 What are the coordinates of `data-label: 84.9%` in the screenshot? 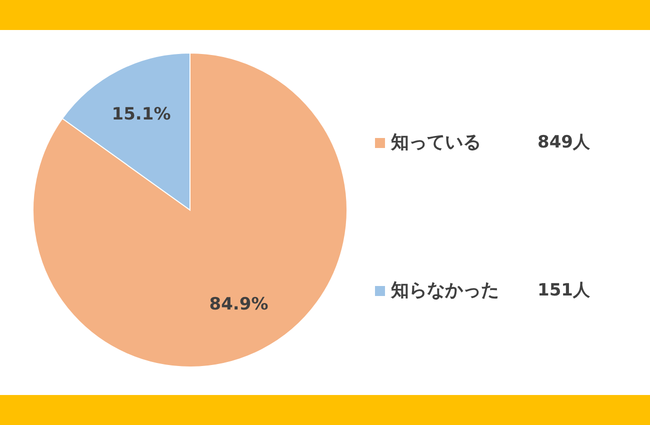 It's located at (238, 304).